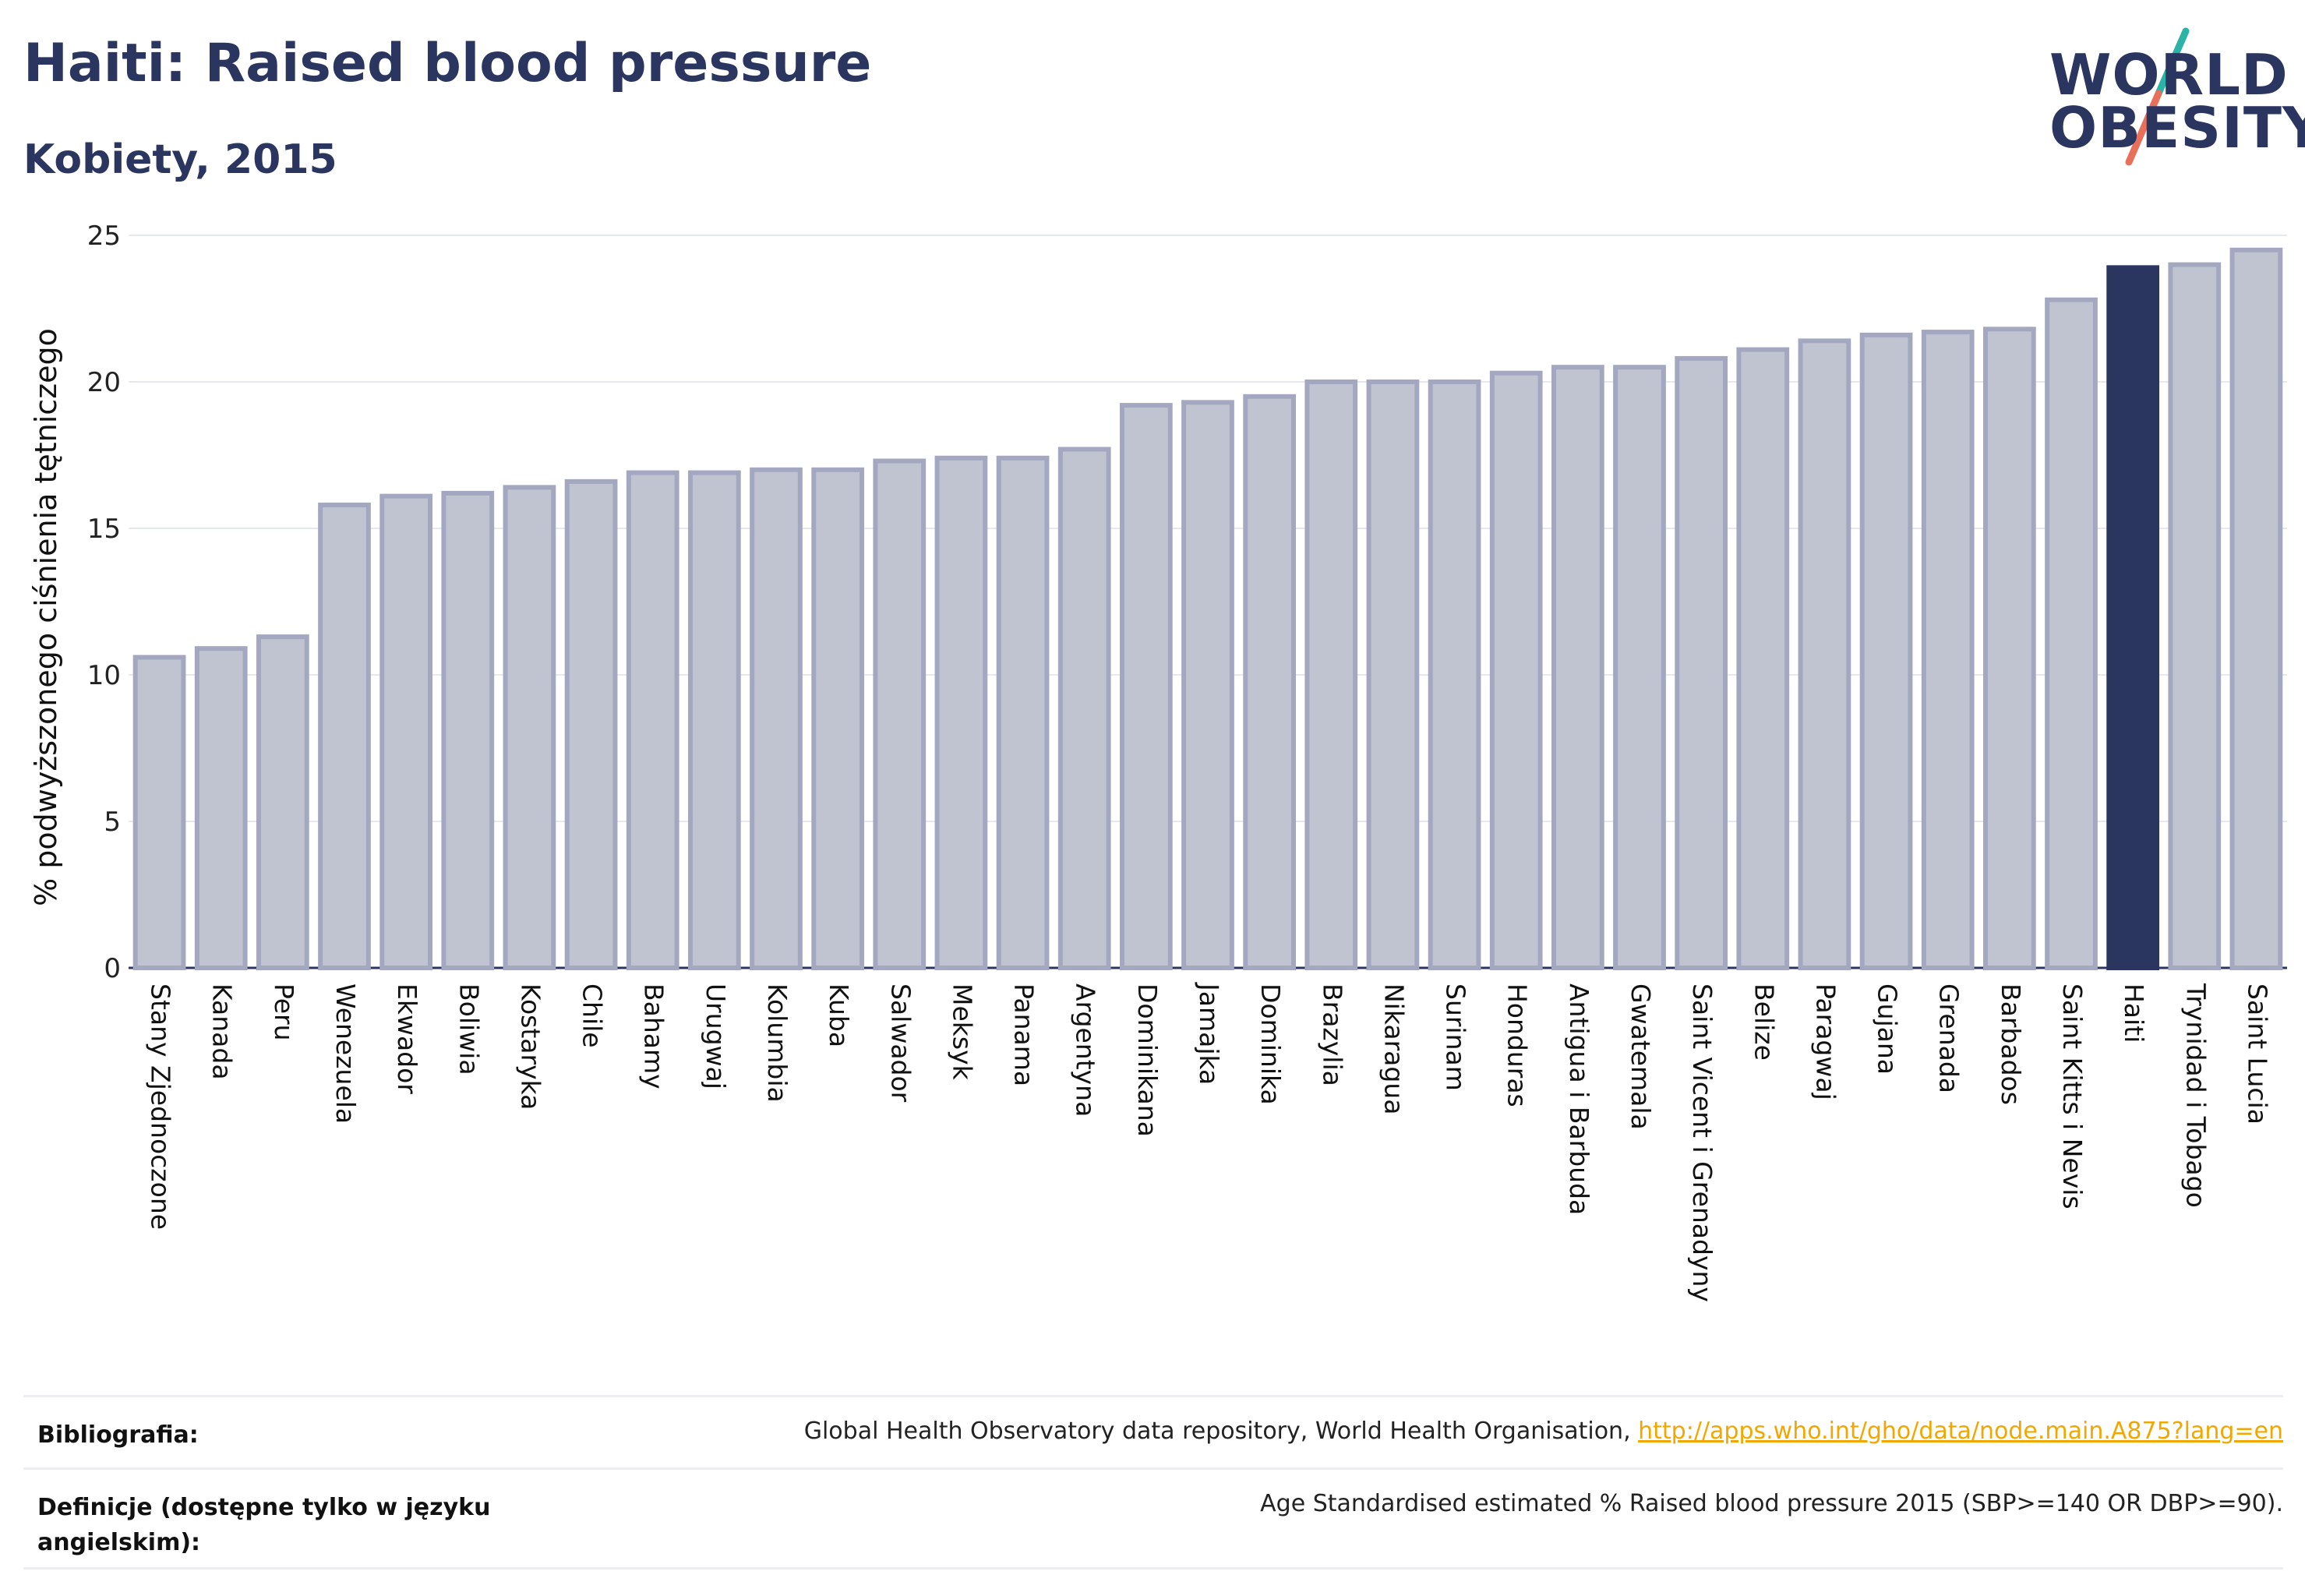 This screenshot has width=2305, height=1596. What do you see at coordinates (1024, 1034) in the screenshot?
I see `x-category-label: Panama` at bounding box center [1024, 1034].